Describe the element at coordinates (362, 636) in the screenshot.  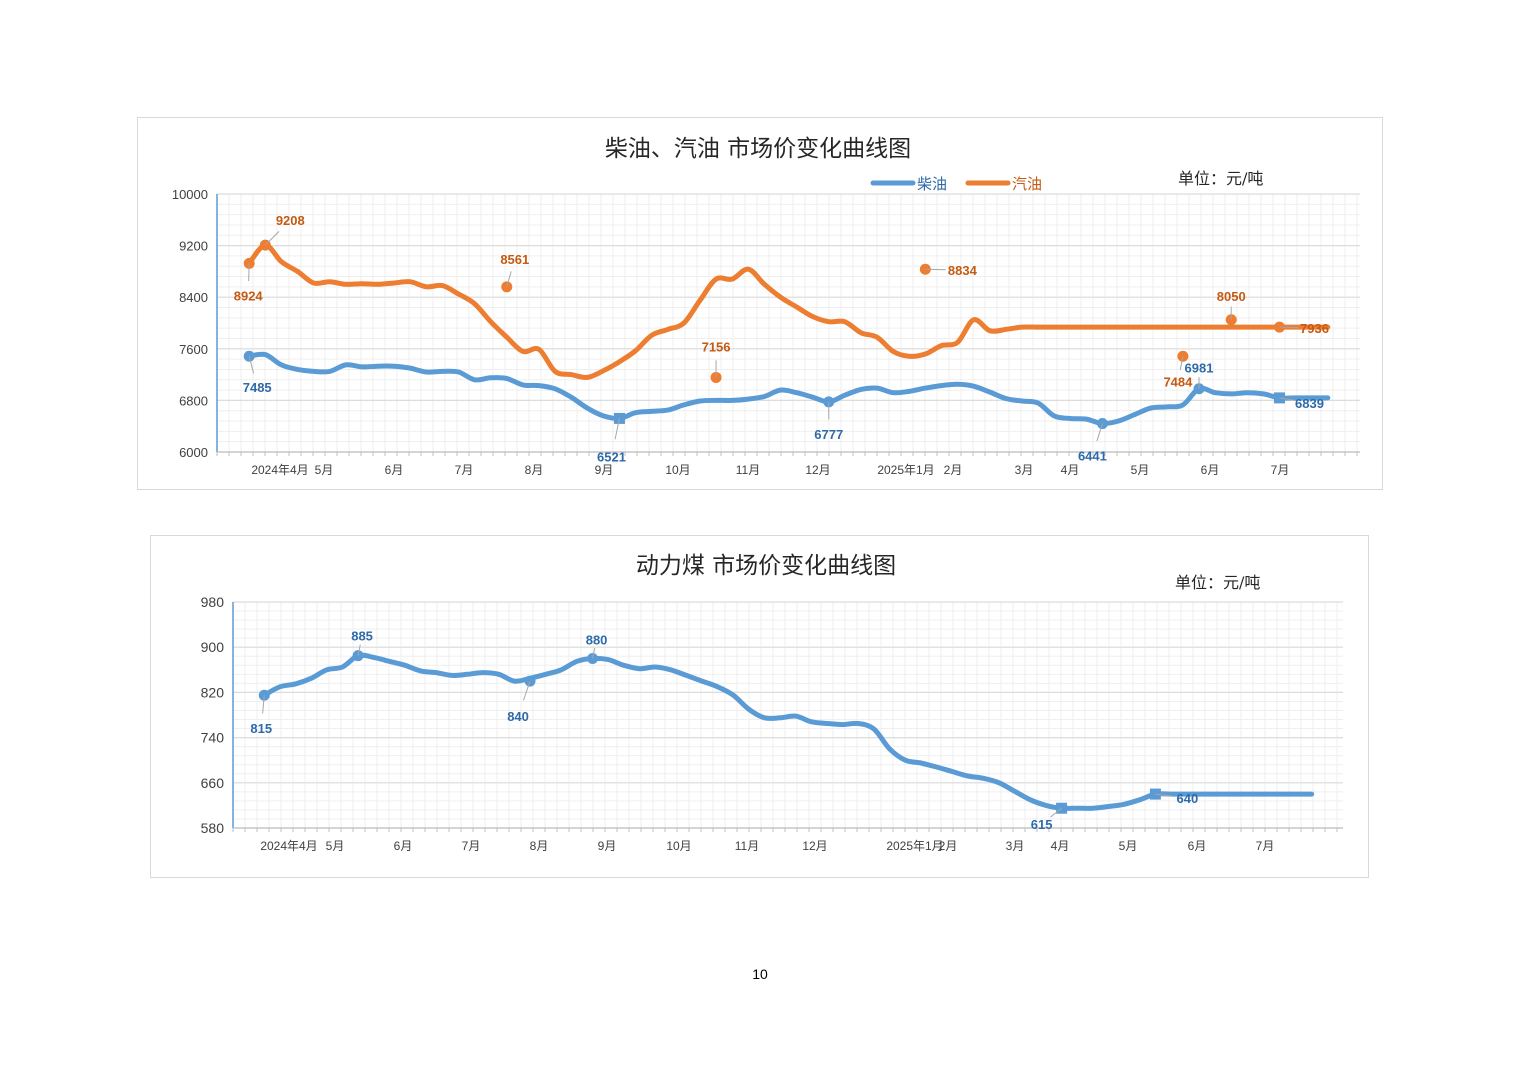
I see `data-label: 885` at that location.